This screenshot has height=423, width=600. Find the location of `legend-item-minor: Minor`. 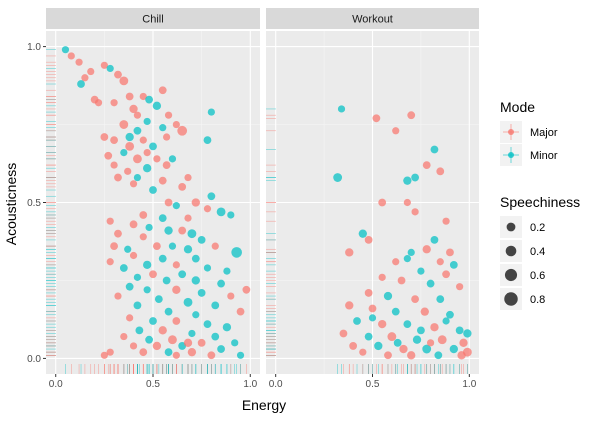

legend-item-minor: Minor is located at coordinates (529, 155).